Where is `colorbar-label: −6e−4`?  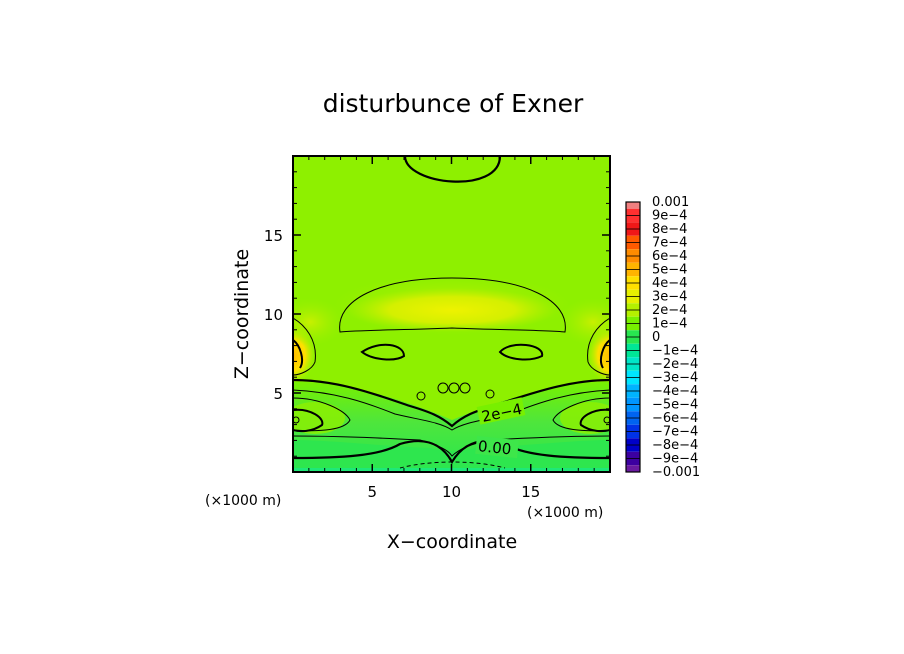 colorbar-label: −6e−4 is located at coordinates (675, 418).